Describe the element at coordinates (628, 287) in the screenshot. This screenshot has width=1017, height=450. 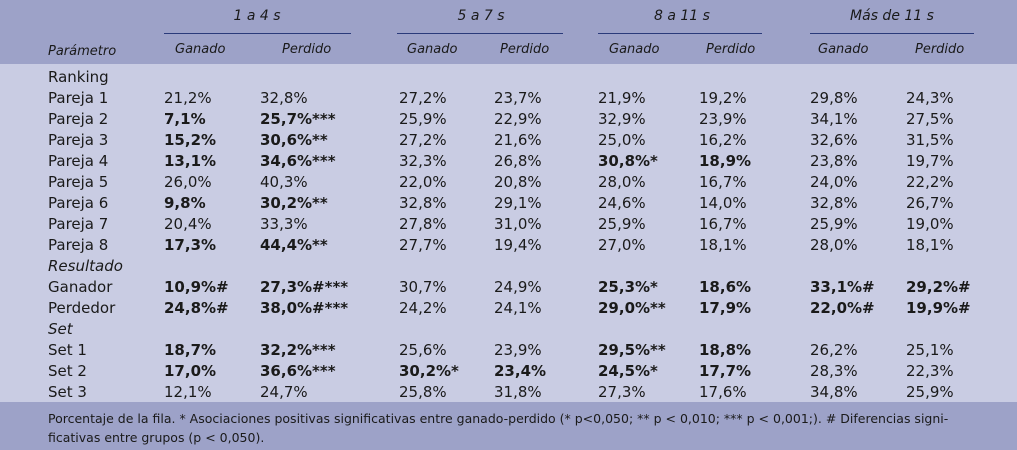
I see `table-cell: 25,3%*` at that location.